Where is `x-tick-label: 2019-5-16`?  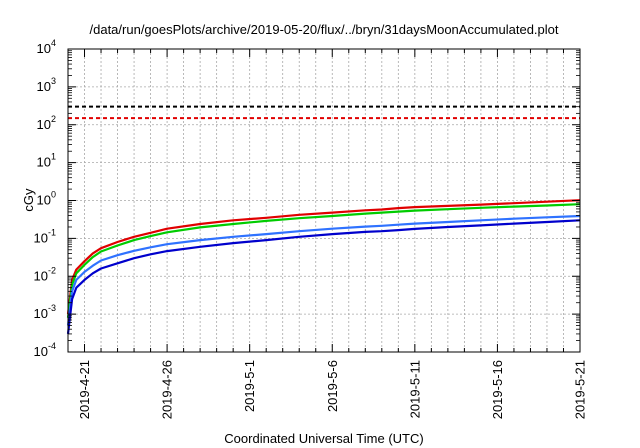
x-tick-label: 2019-5-16 is located at coordinates (497, 389).